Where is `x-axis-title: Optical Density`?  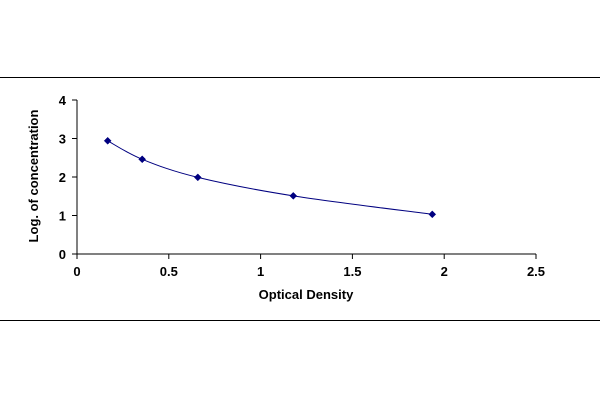 x-axis-title: Optical Density is located at coordinates (306, 294).